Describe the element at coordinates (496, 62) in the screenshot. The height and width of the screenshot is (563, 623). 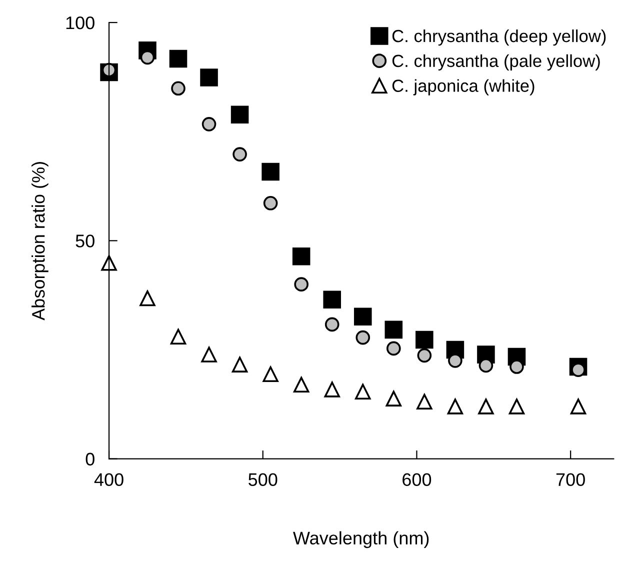
I see `legend-label: C. chrysantha (pale yellow)` at that location.